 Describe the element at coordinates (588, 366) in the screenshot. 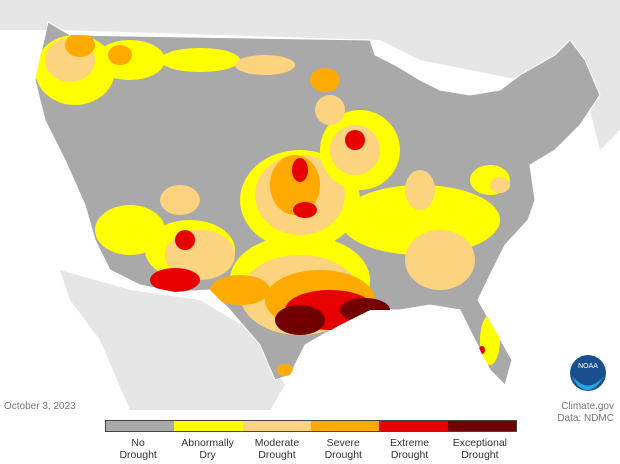

I see `svg-text: NOAA` at that location.